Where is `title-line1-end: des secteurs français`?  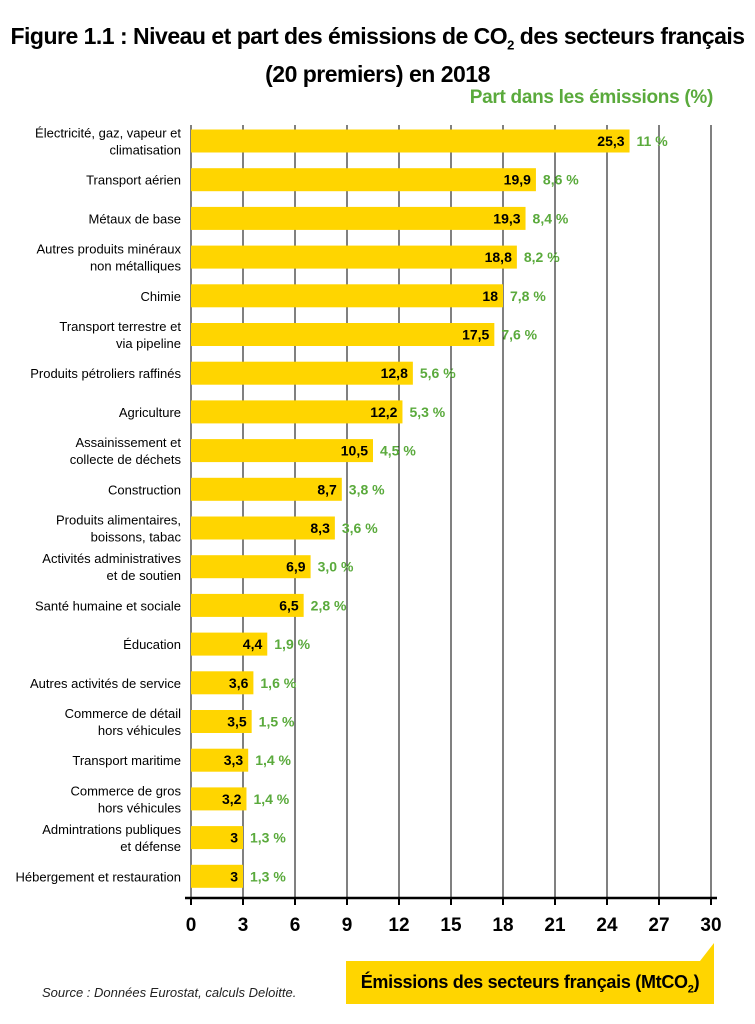
title-line1-end: des secteurs français is located at coordinates (629, 36).